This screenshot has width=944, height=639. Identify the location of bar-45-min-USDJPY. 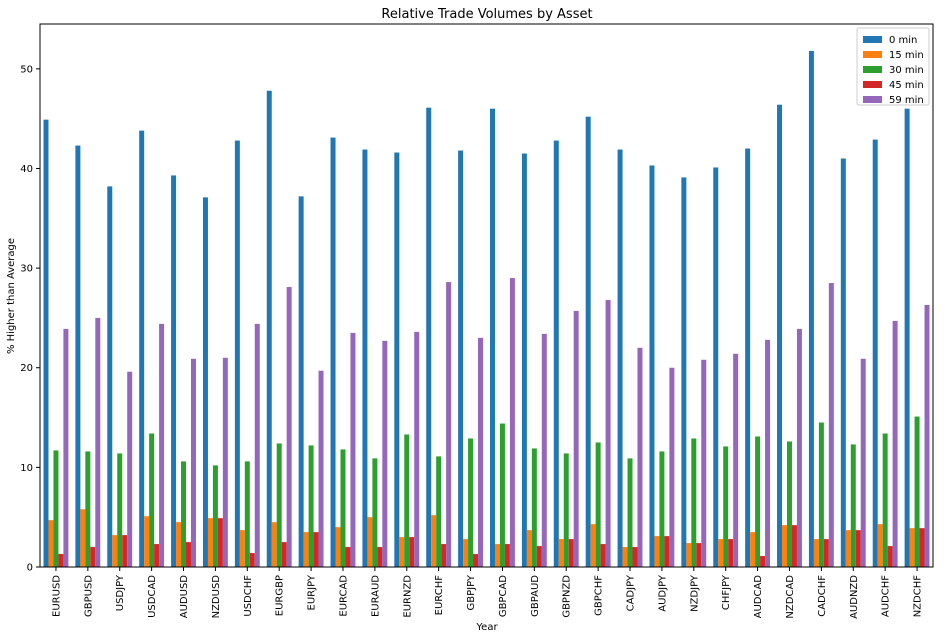
(125, 551).